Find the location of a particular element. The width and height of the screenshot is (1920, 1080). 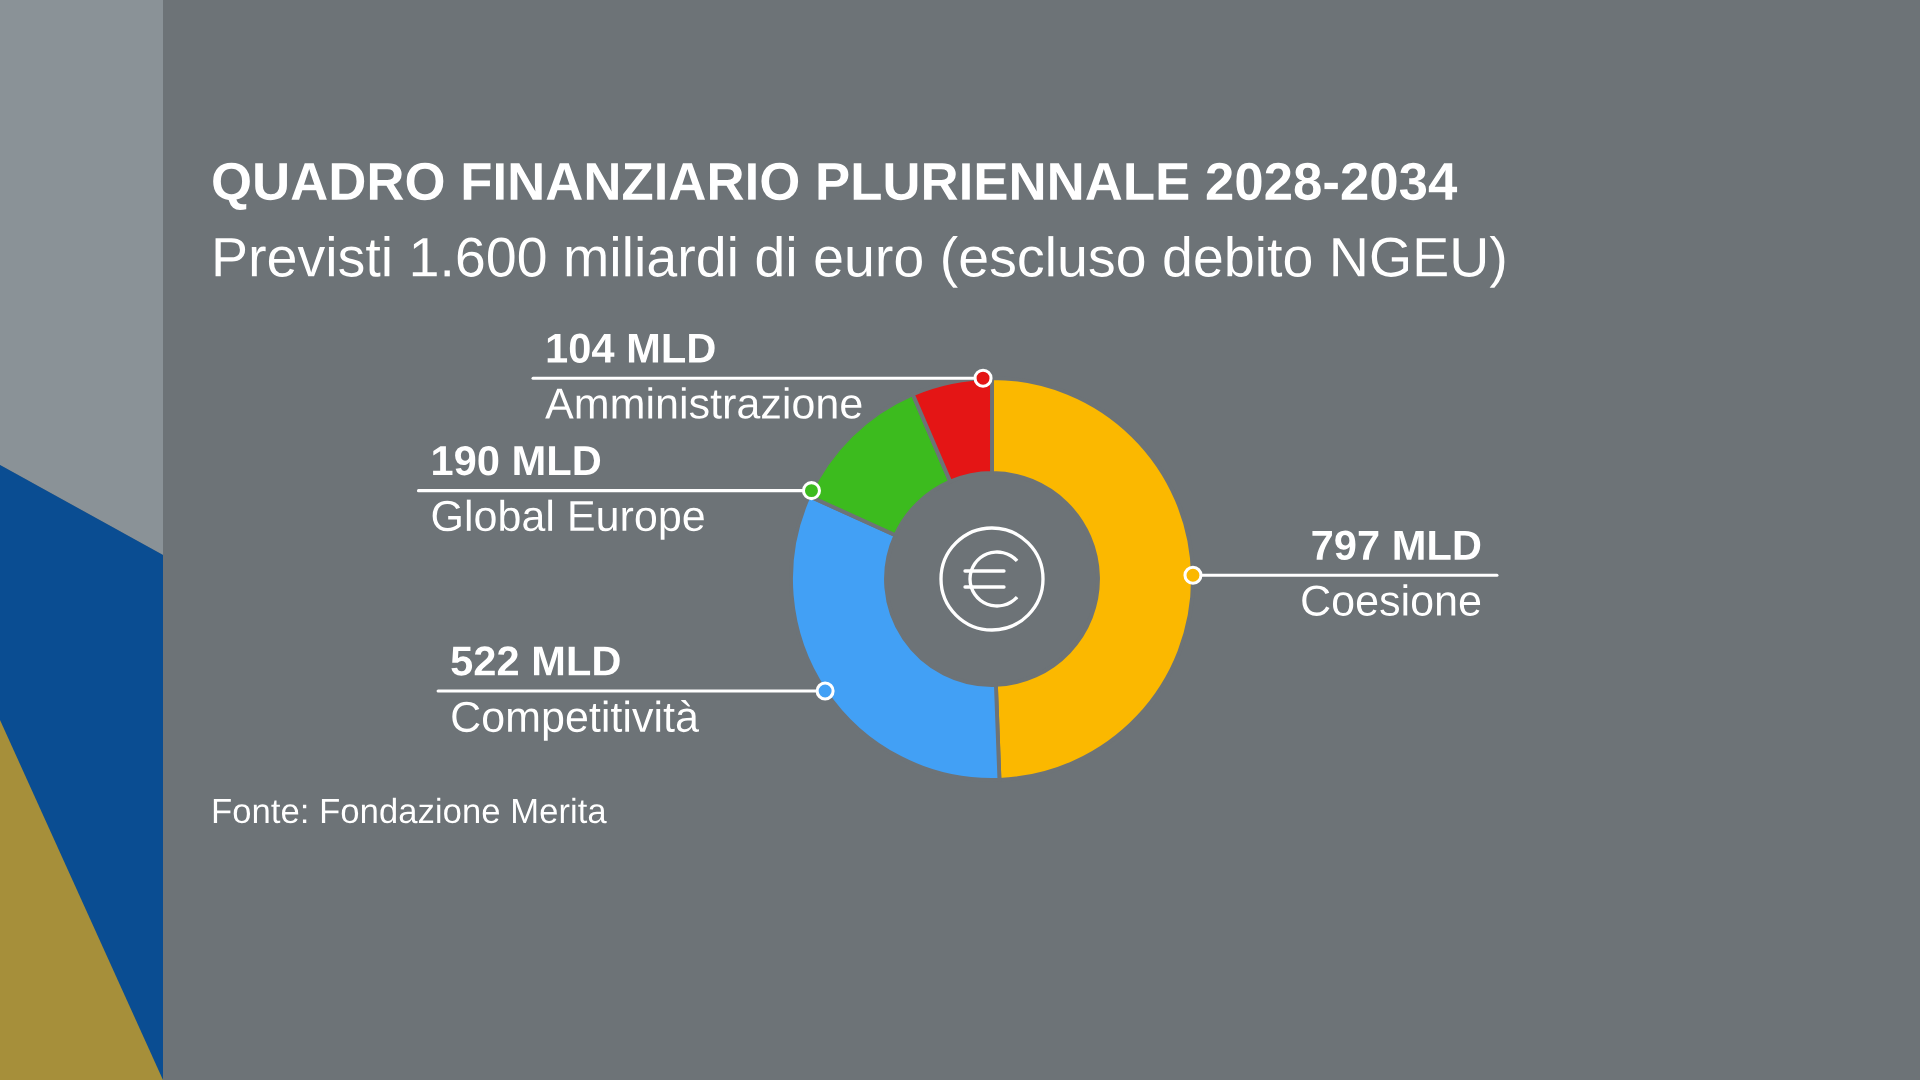

data-label: 104 MLD is located at coordinates (631, 348).